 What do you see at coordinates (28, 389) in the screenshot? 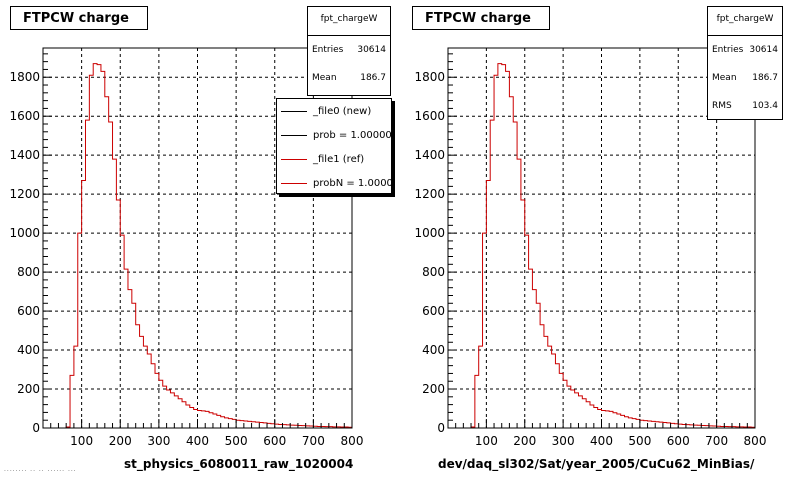
I see `left-y-tick-label: 200` at bounding box center [28, 389].